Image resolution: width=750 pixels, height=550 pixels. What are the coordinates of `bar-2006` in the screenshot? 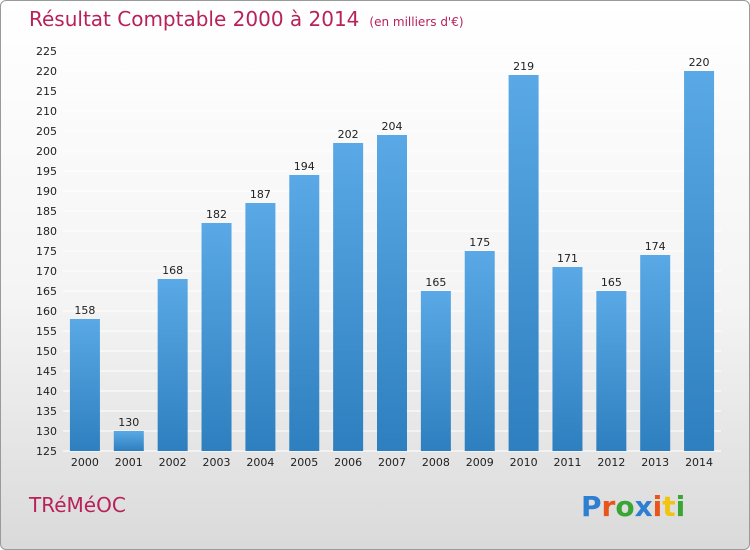 It's located at (348, 297).